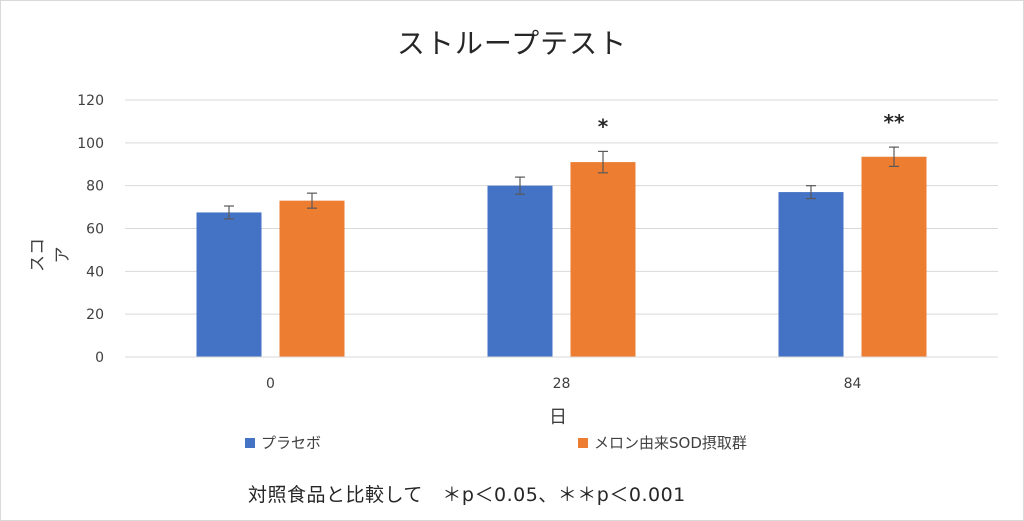  What do you see at coordinates (250, 442) in the screenshot?
I see `legend-swatch-placebo` at bounding box center [250, 442].